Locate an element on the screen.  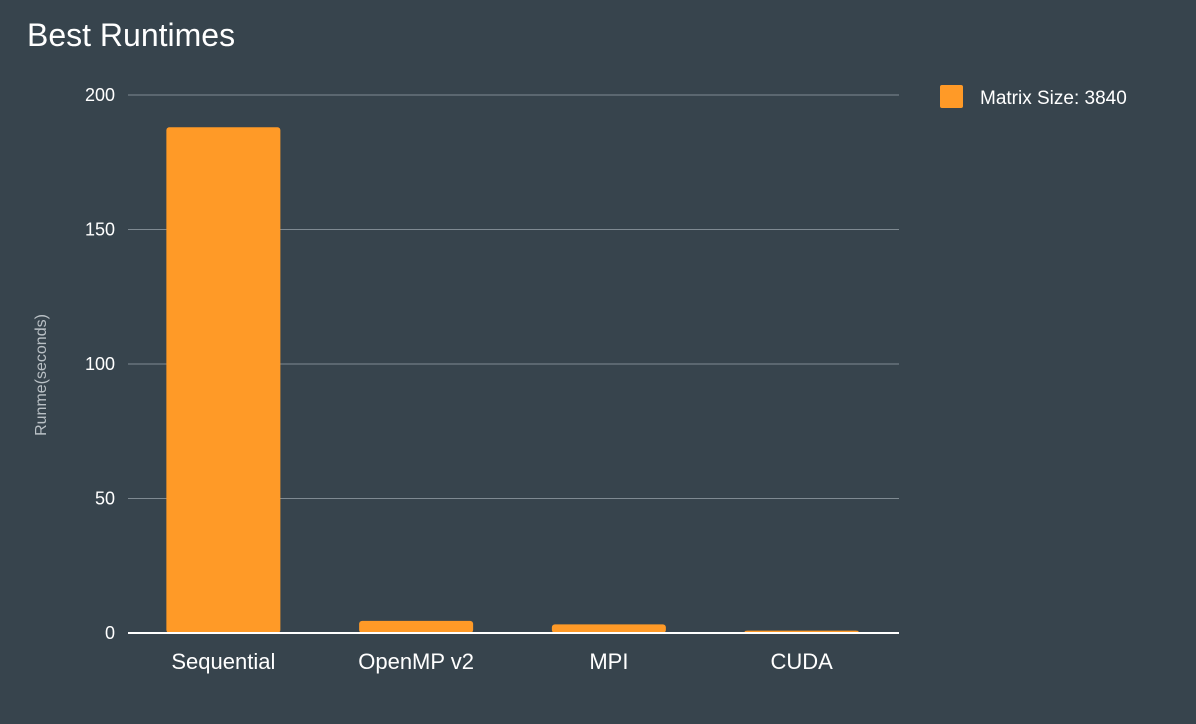
y-tick-label: 100 is located at coordinates (100, 364).